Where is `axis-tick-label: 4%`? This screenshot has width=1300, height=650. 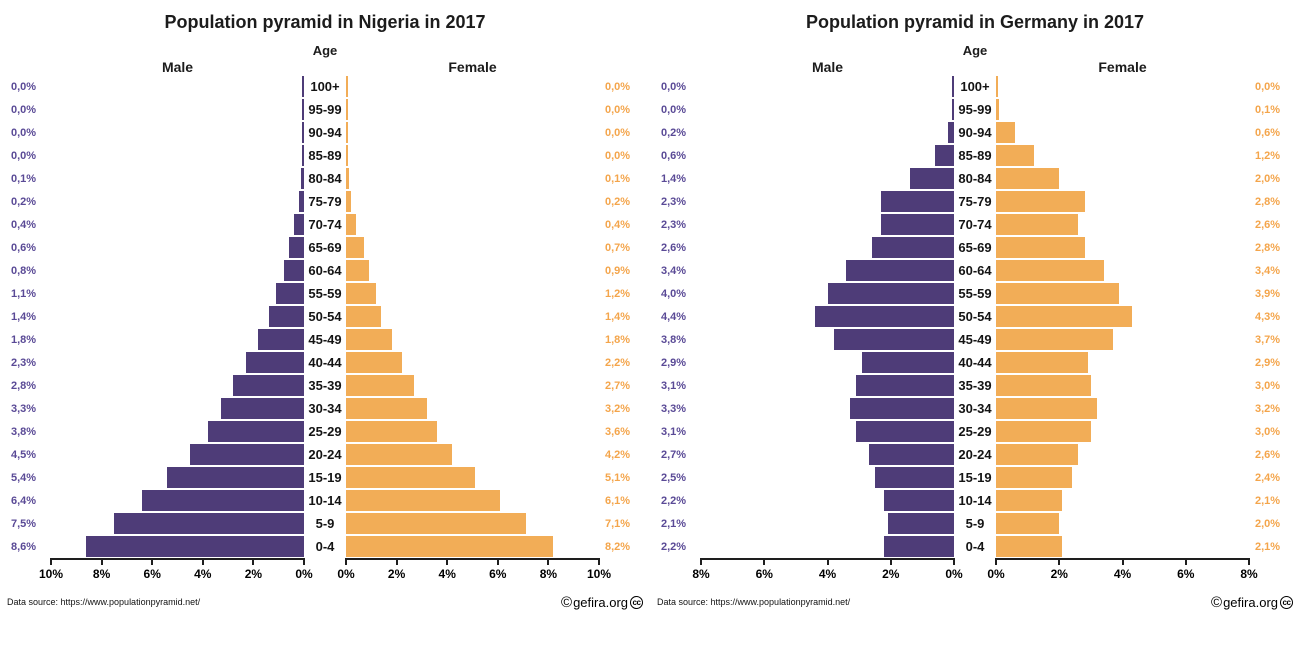
axis-tick-label: 4% is located at coordinates (1122, 574).